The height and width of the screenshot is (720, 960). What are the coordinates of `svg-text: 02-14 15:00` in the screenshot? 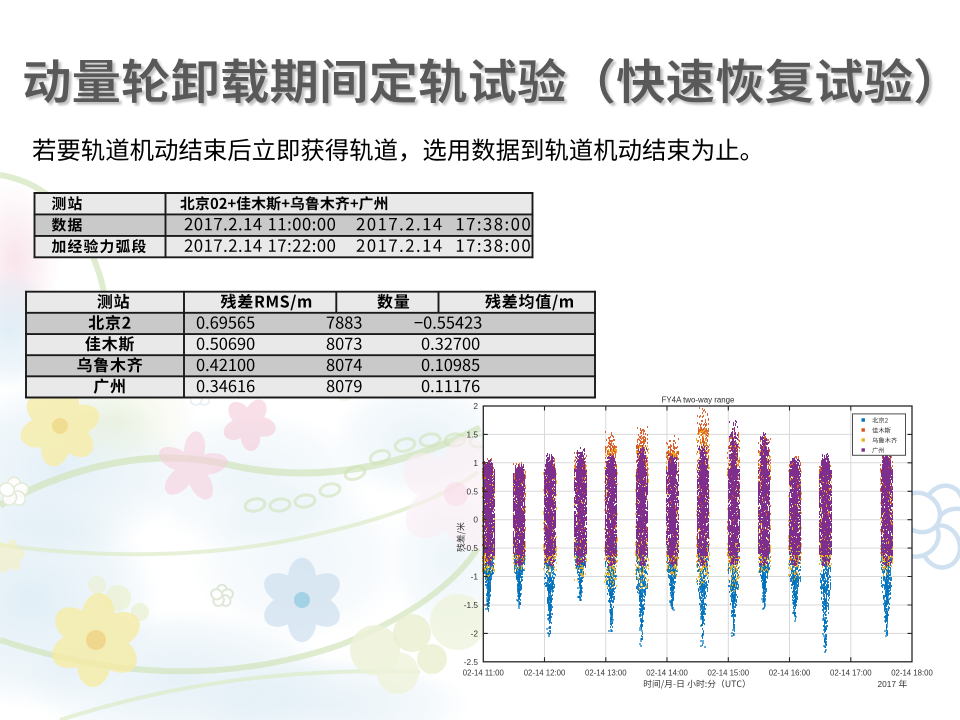 It's located at (728, 673).